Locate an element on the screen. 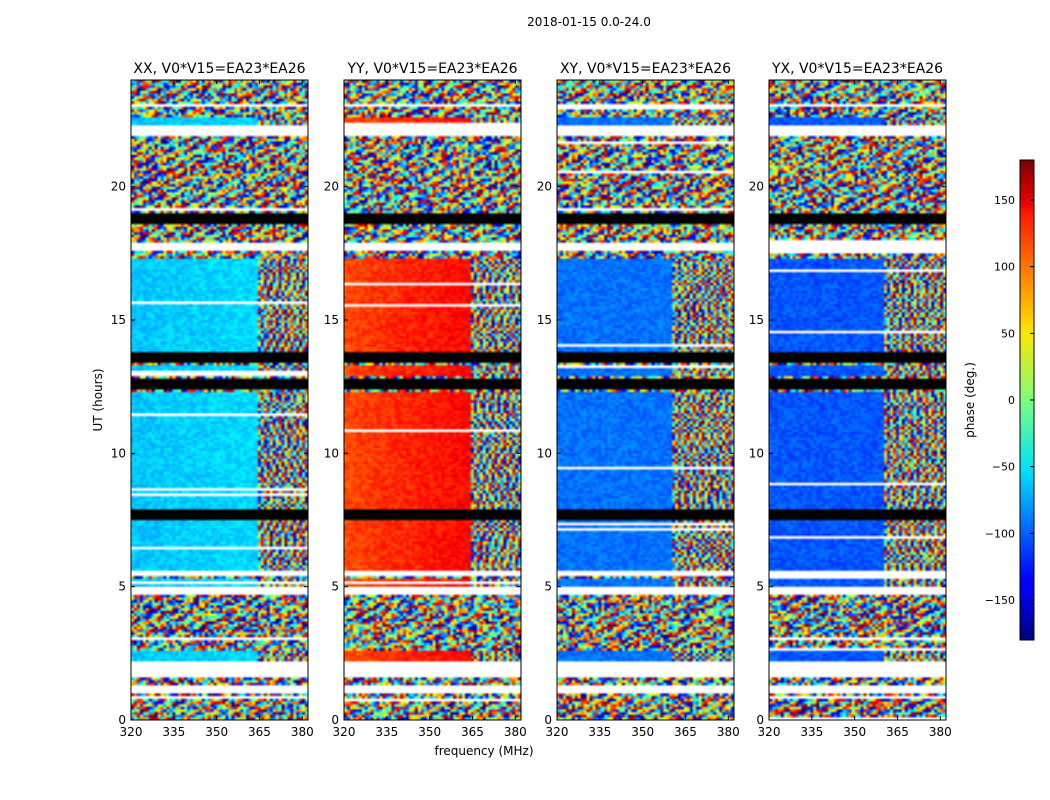 Image resolution: width=1050 pixels, height=800 pixels. panel-title: YY, V0*V15=EA23*EA26 is located at coordinates (431, 69).